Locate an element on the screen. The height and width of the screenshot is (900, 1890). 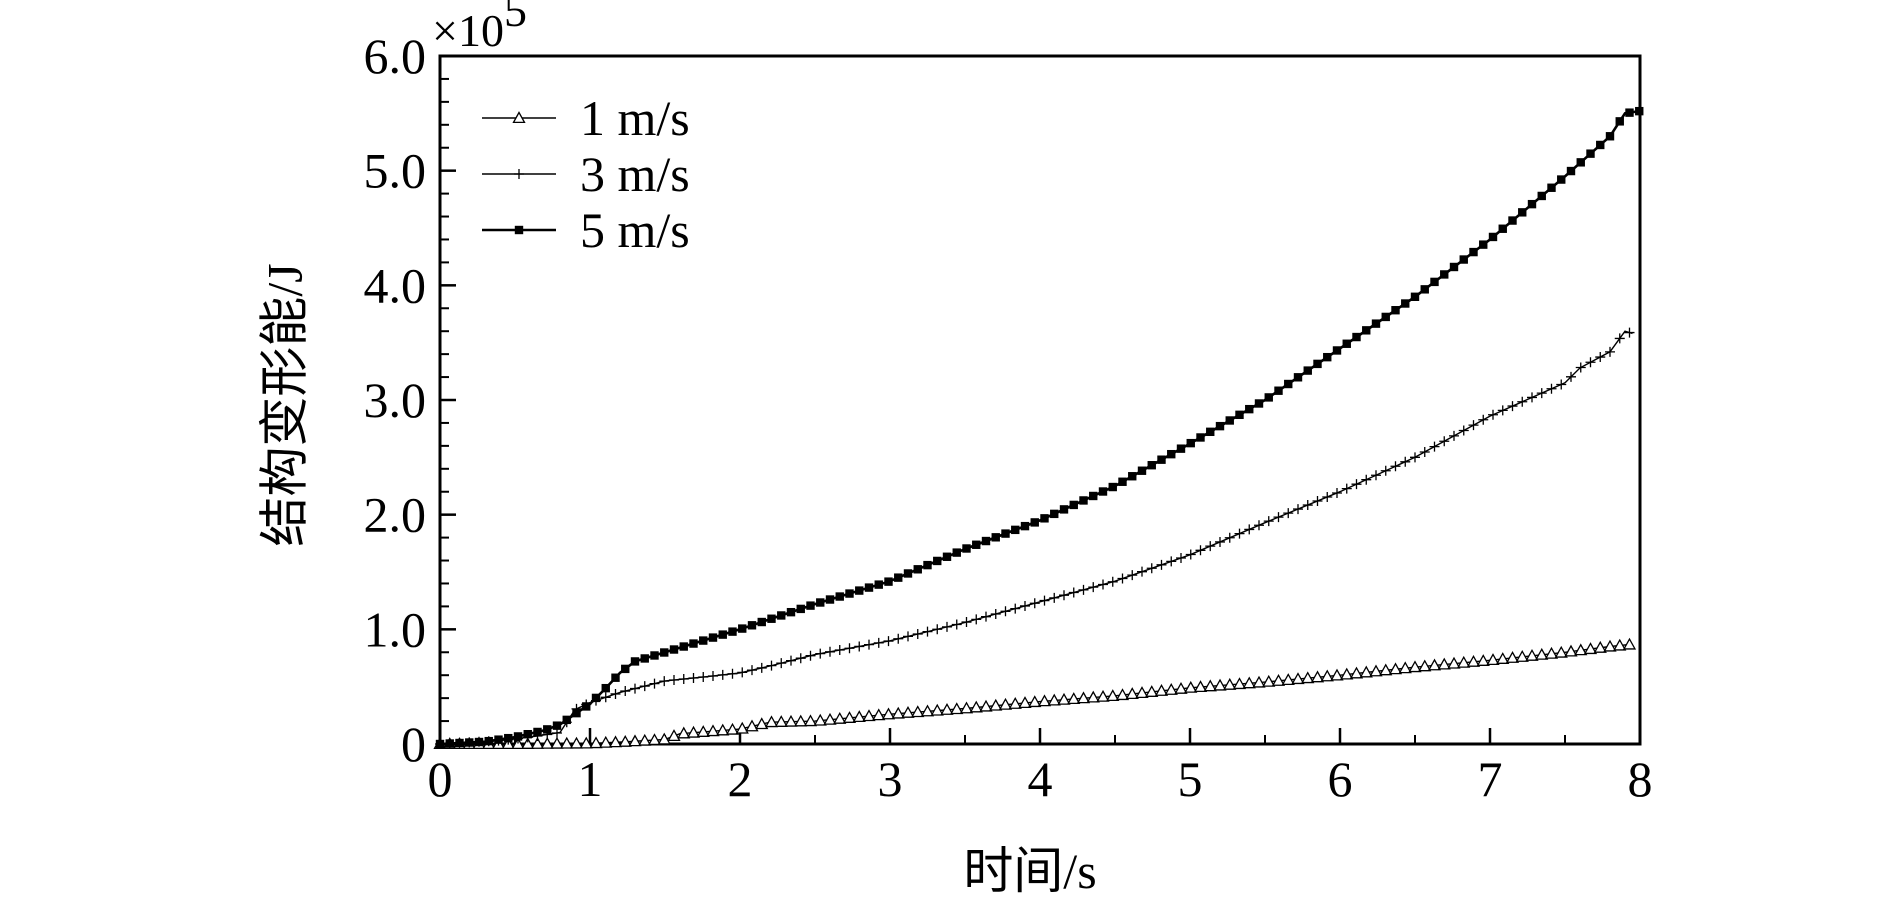
x-tick-label: 7 is located at coordinates (1490, 779).